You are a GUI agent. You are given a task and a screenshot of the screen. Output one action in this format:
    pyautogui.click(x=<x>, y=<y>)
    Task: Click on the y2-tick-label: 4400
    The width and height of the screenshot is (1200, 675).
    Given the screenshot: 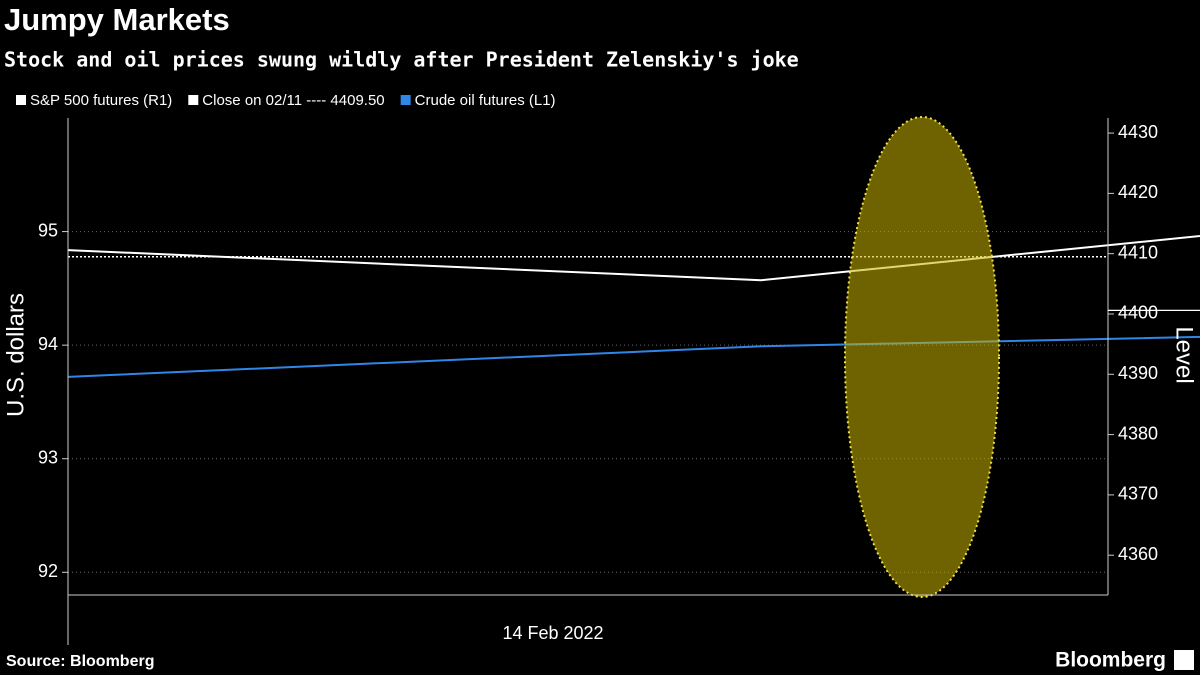 What is the action you would take?
    pyautogui.click(x=1138, y=313)
    